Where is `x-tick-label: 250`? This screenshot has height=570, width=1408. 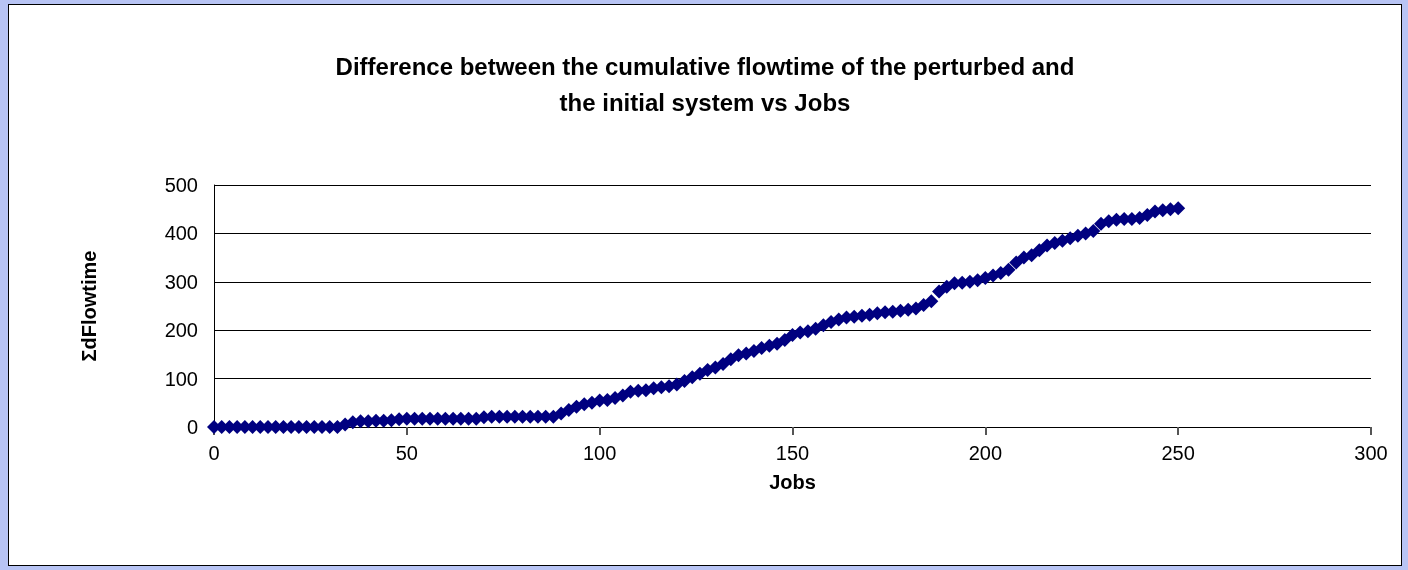 x-tick-label: 250 is located at coordinates (1178, 453).